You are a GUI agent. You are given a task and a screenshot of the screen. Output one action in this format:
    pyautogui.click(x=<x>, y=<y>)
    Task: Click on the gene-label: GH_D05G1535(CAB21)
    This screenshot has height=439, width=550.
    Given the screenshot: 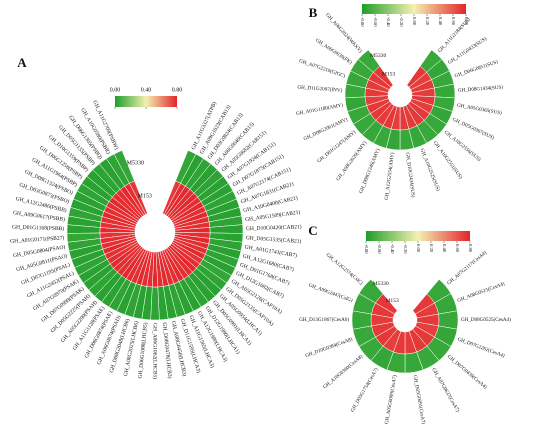 What is the action you would take?
    pyautogui.click(x=274, y=239)
    